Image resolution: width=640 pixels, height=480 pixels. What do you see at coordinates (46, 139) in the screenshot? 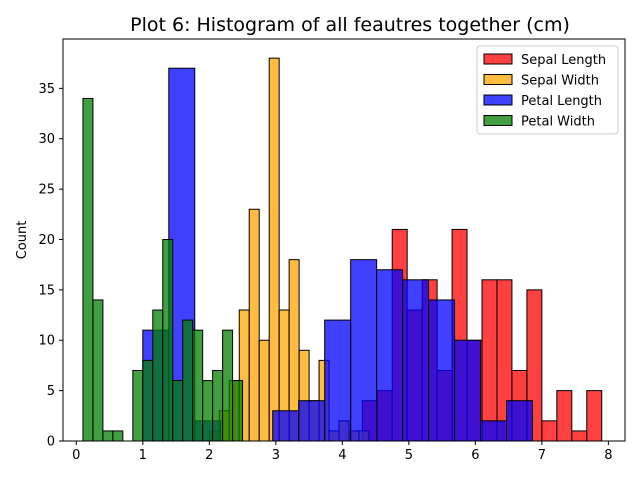
I see `y-tick-label: 30` at bounding box center [46, 139].